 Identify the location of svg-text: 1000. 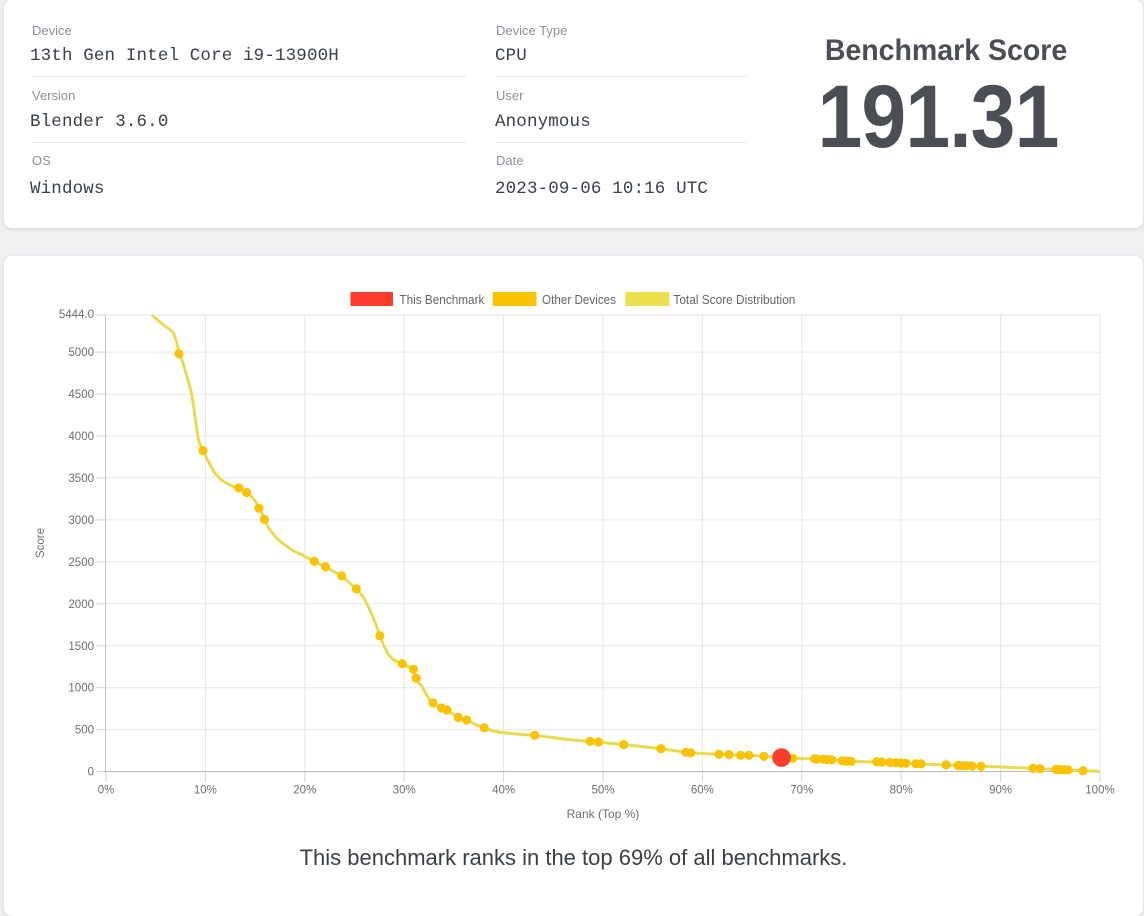
(81, 689).